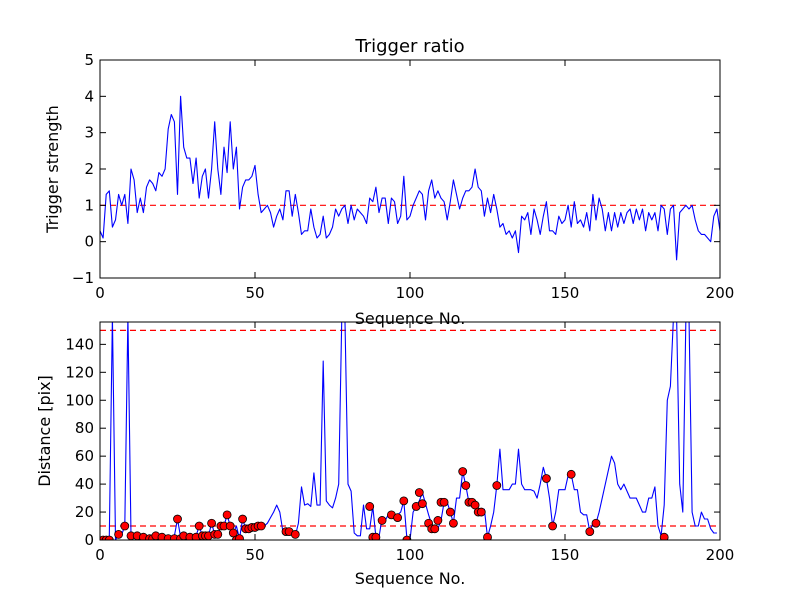  What do you see at coordinates (84, 484) in the screenshot?
I see `y-tick-label: 40` at bounding box center [84, 484].